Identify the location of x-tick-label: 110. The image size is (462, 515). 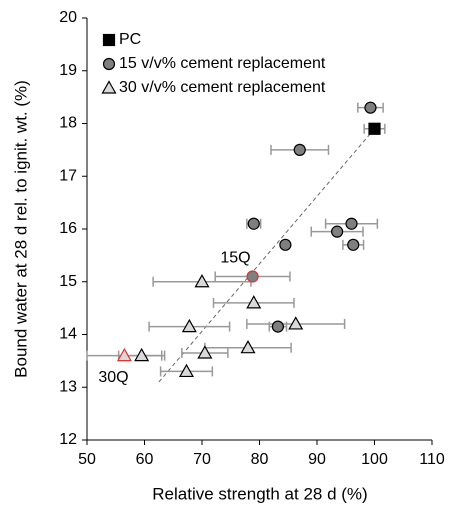
(432, 459).